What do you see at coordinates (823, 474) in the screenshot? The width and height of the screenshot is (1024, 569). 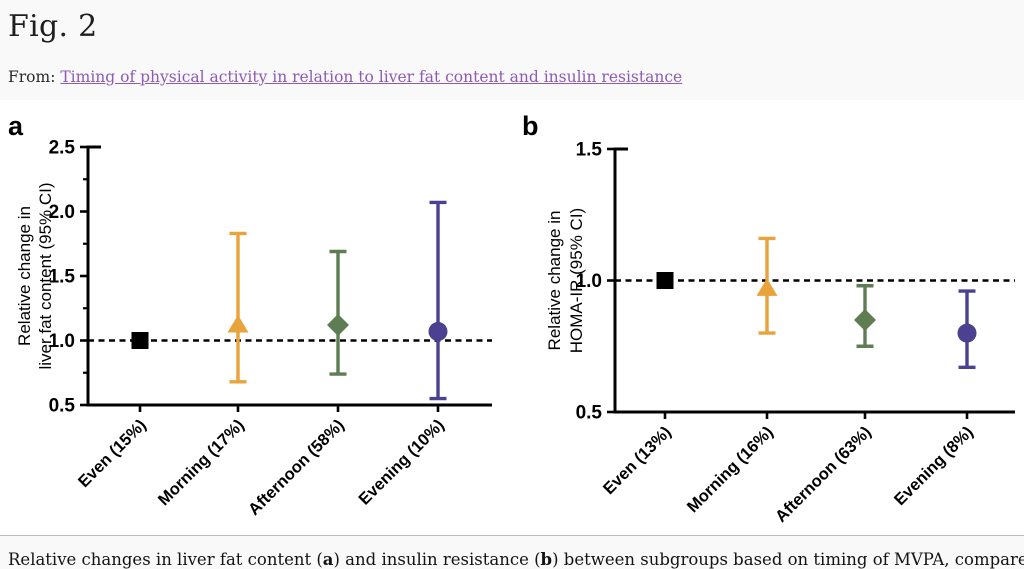 I see `x-category-label: Afternoon (63%)` at bounding box center [823, 474].